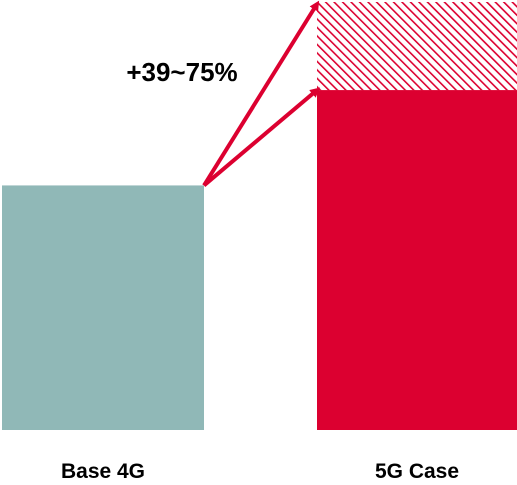  What do you see at coordinates (417, 46) in the screenshot?
I see `bar-5g-case-range` at bounding box center [417, 46].